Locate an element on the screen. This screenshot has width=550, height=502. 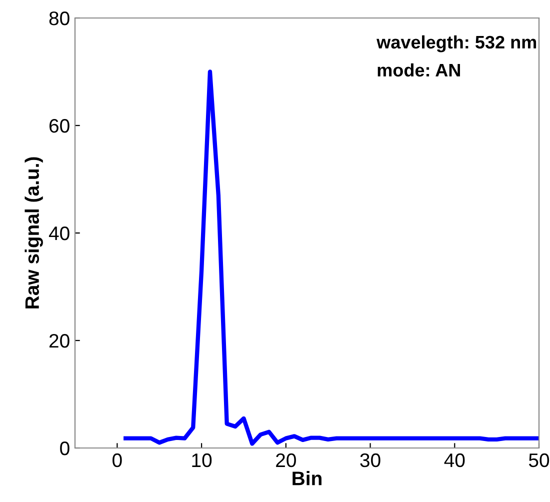
x-tick-label: 0 is located at coordinates (117, 460).